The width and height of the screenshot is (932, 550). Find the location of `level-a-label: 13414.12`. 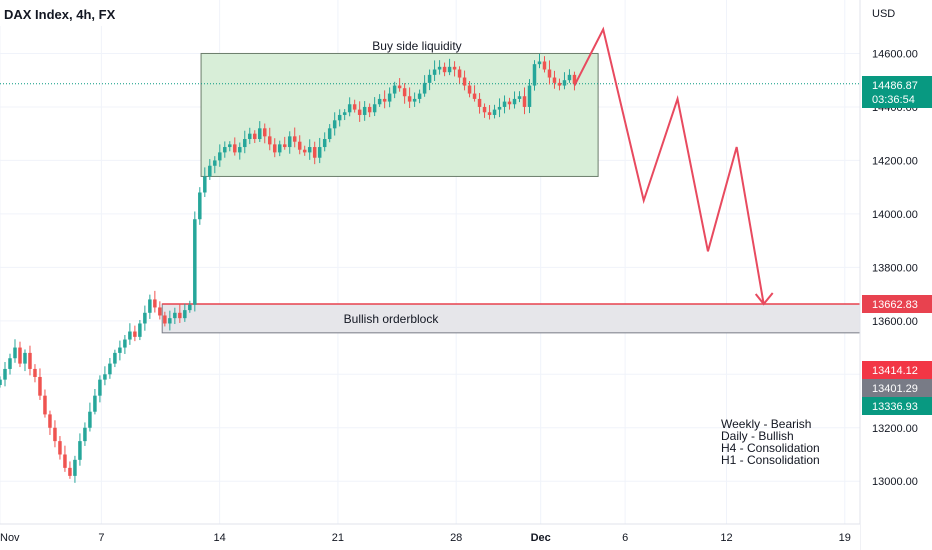

level-a-label: 13414.12 is located at coordinates (895, 371).